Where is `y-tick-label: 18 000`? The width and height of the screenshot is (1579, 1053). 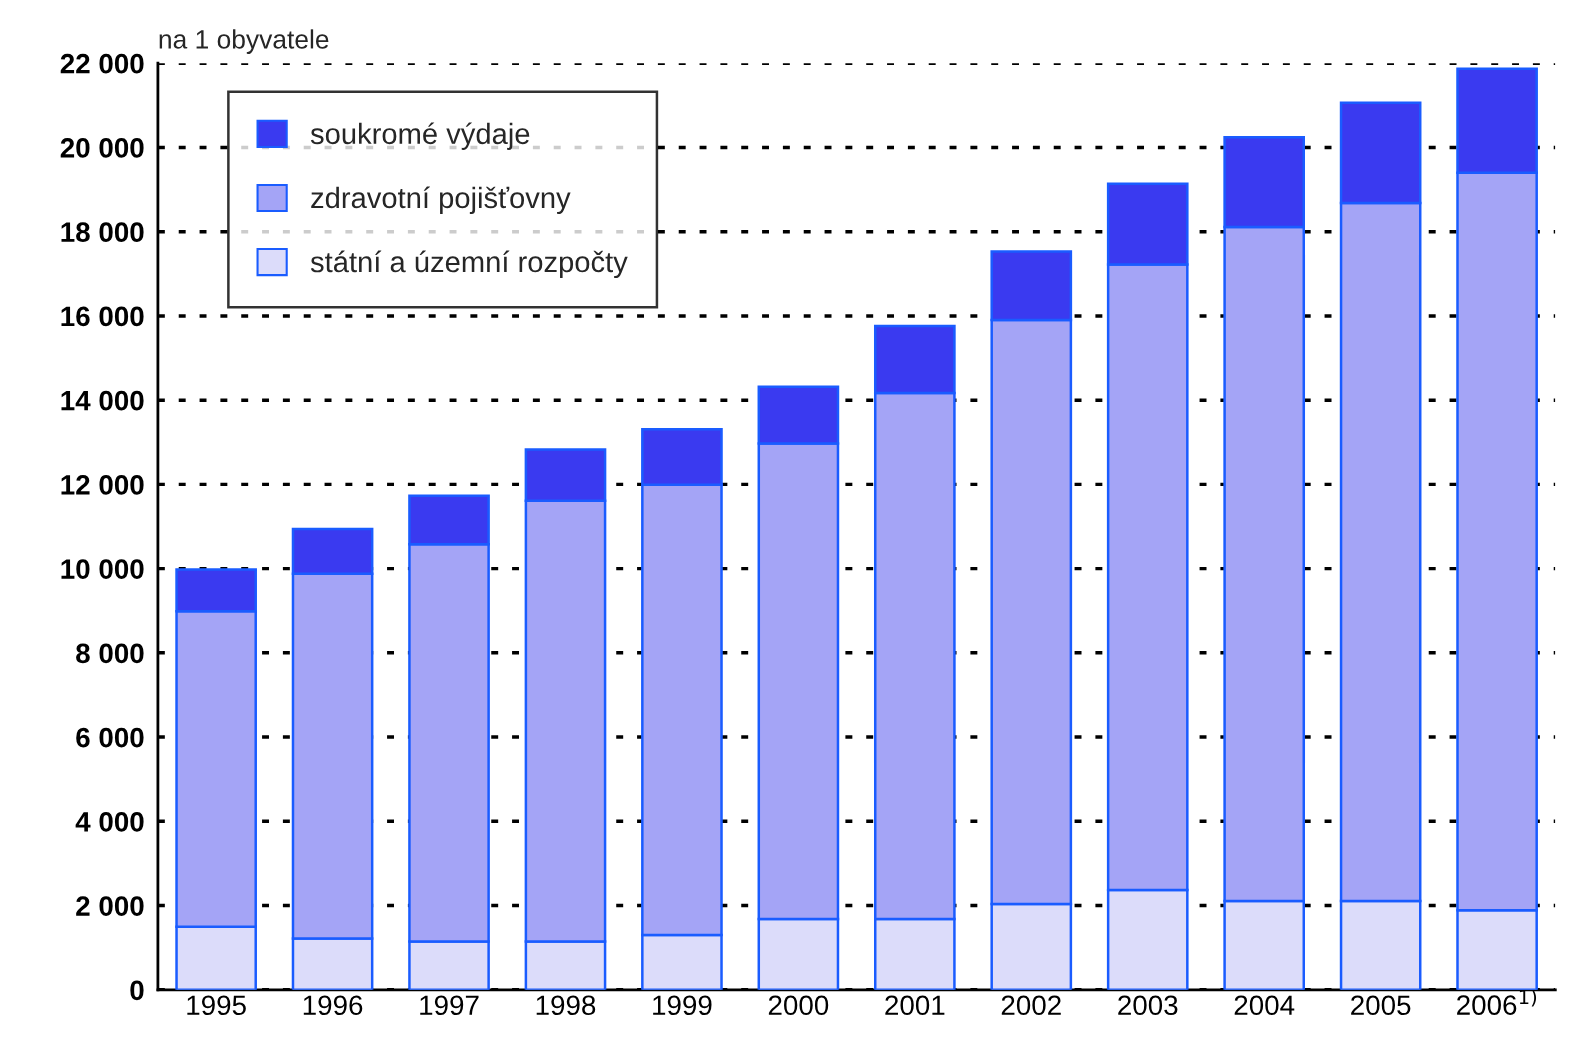
y-tick-label: 18 000 is located at coordinates (102, 232).